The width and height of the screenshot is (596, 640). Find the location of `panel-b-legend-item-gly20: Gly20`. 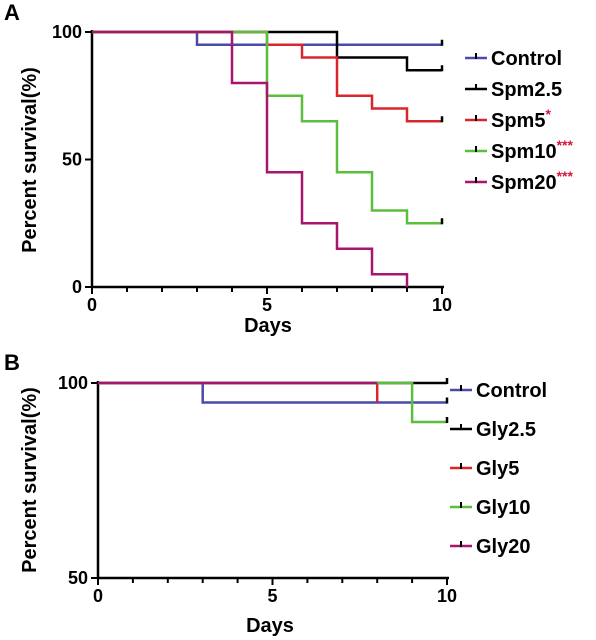

panel-b-legend-item-gly20: Gly20 is located at coordinates (490, 547).